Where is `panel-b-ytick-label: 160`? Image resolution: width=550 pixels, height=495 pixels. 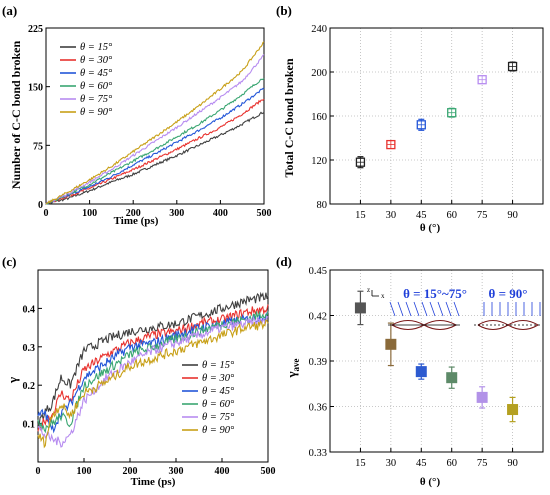 panel-b-ytick-label: 160 is located at coordinates (319, 117).